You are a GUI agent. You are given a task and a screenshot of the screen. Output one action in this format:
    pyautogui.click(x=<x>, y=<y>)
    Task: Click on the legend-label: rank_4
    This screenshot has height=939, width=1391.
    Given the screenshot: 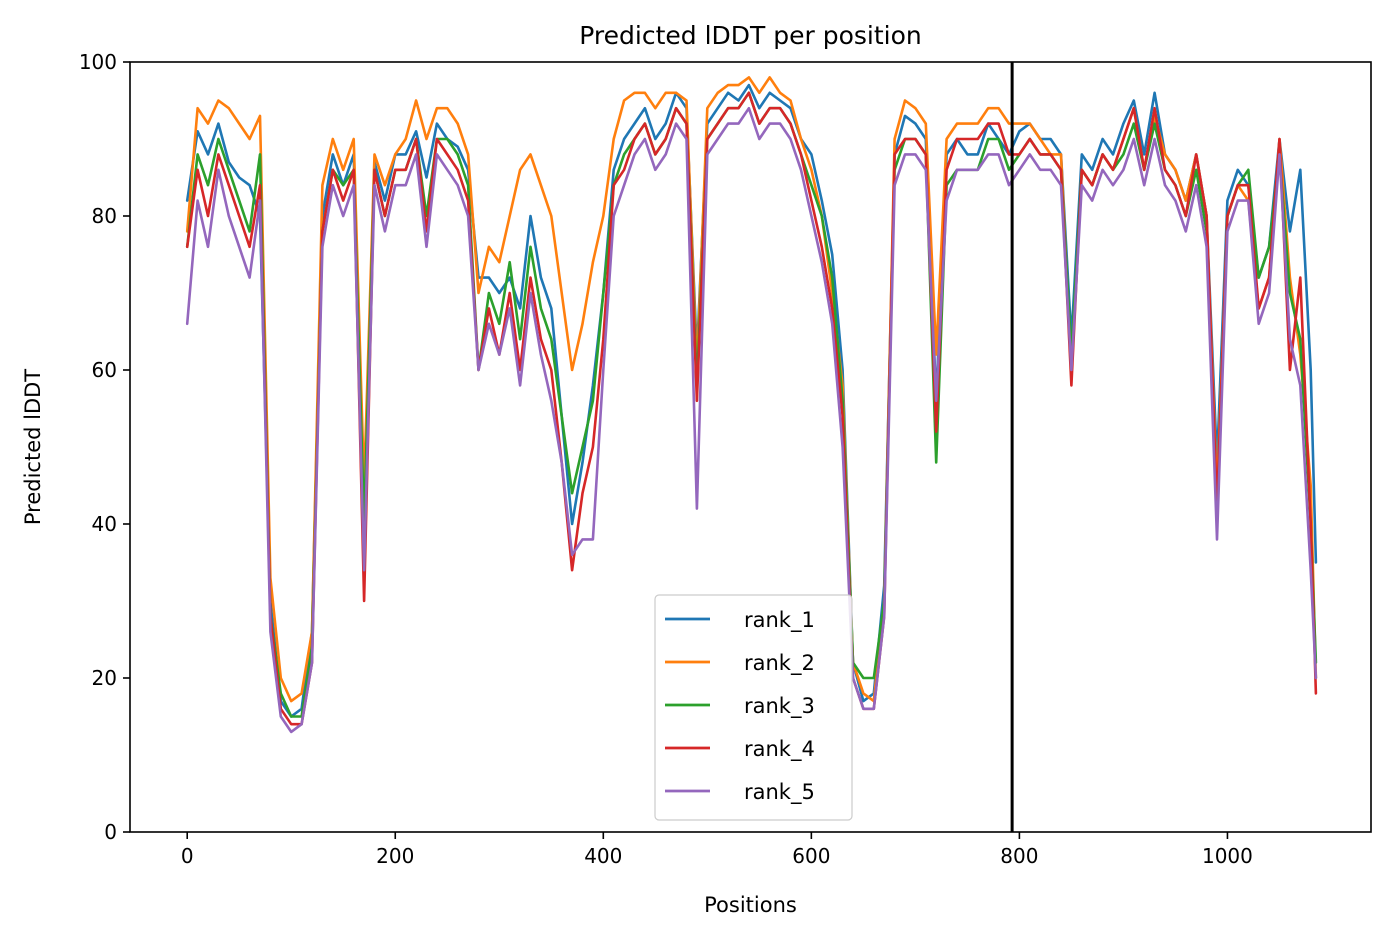 What is the action you would take?
    pyautogui.click(x=779, y=749)
    